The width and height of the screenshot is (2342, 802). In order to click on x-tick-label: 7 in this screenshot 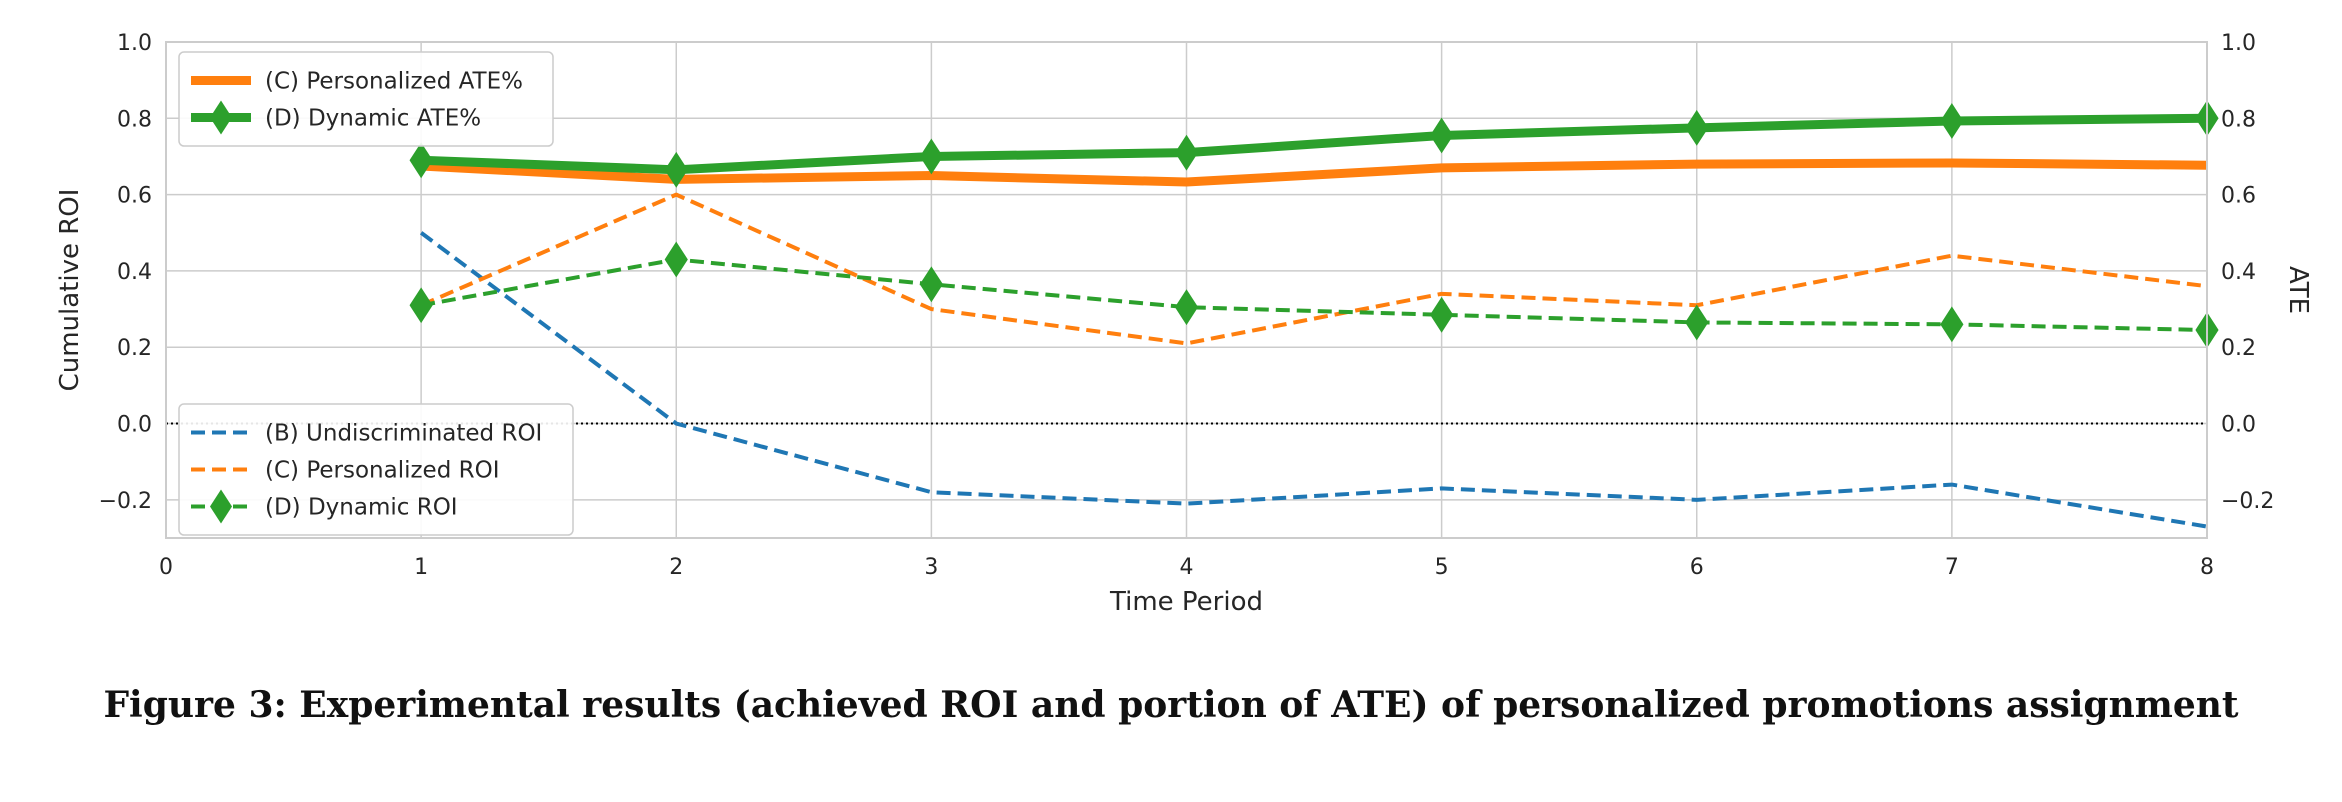, I will do `click(1952, 567)`.